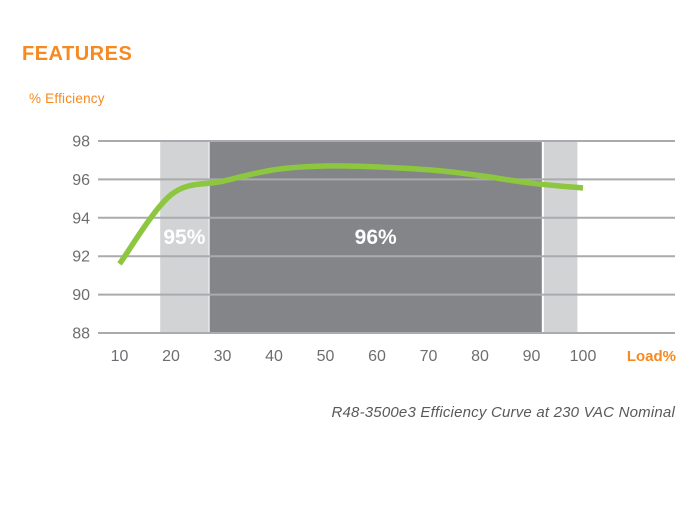  Describe the element at coordinates (350, 214) in the screenshot. I see `efficiency-curve` at that location.